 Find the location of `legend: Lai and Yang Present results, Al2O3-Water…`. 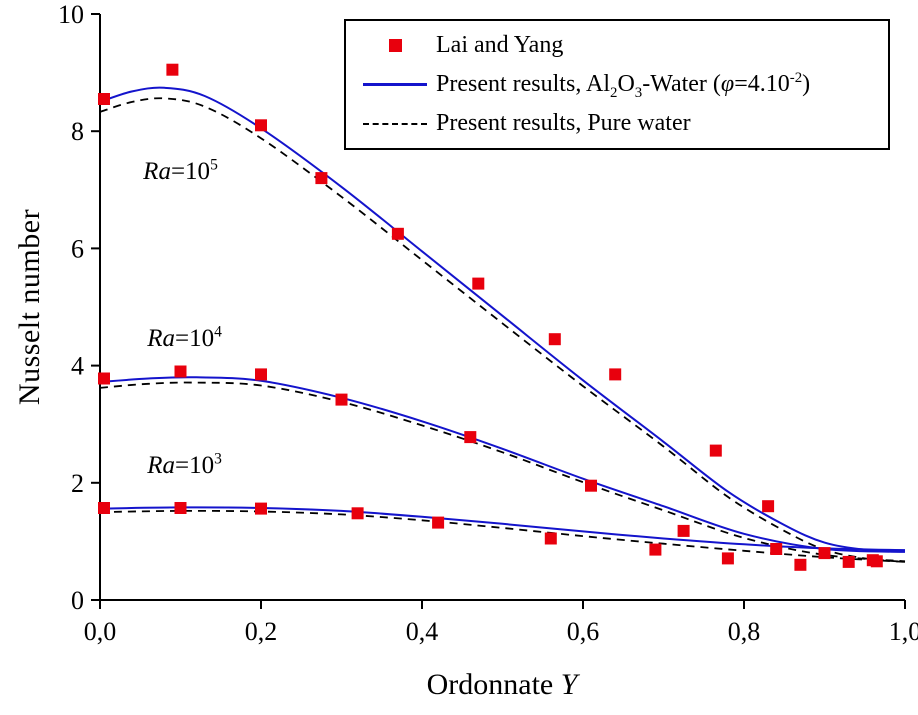

legend: Lai and Yang Present results, Al2O3-Water… is located at coordinates (617, 84).